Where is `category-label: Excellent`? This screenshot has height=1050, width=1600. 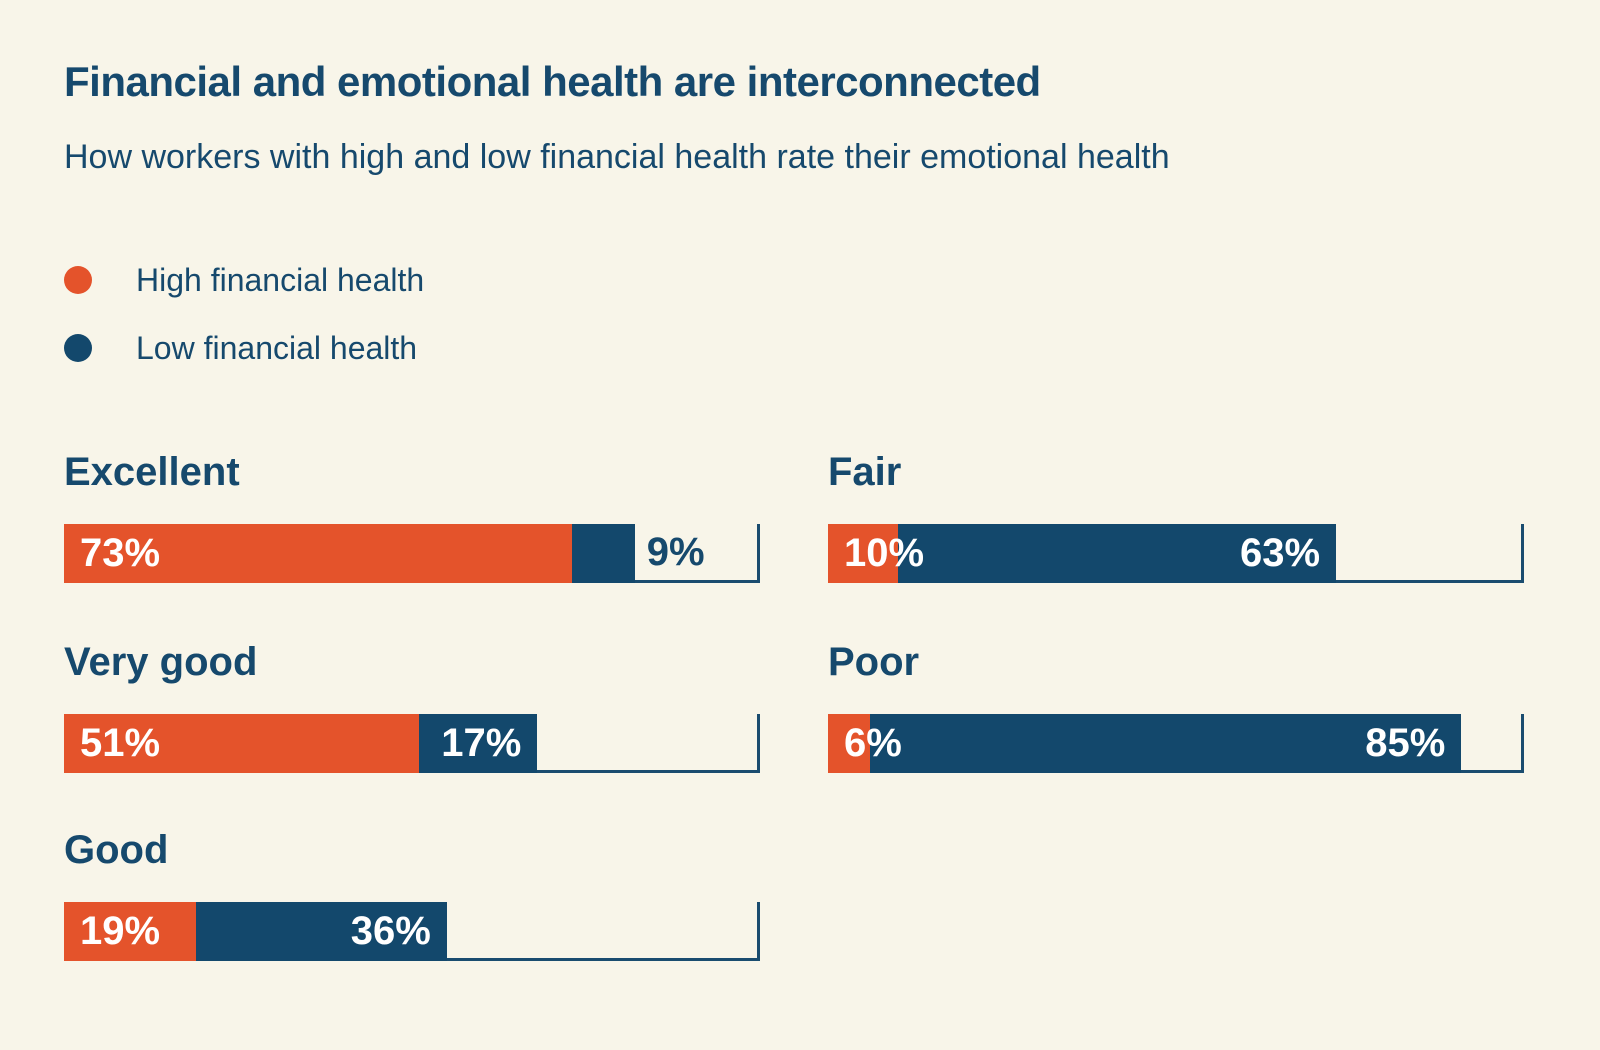
category-label: Excellent is located at coordinates (152, 472).